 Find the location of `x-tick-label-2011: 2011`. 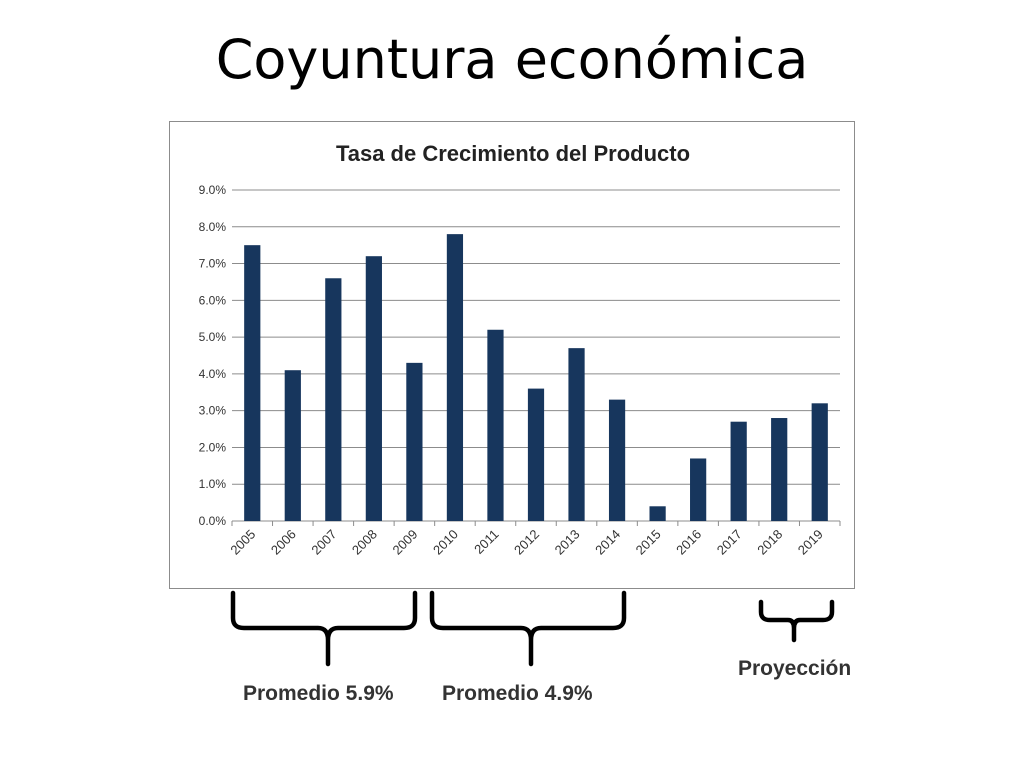

x-tick-label-2011: 2011 is located at coordinates (486, 542).